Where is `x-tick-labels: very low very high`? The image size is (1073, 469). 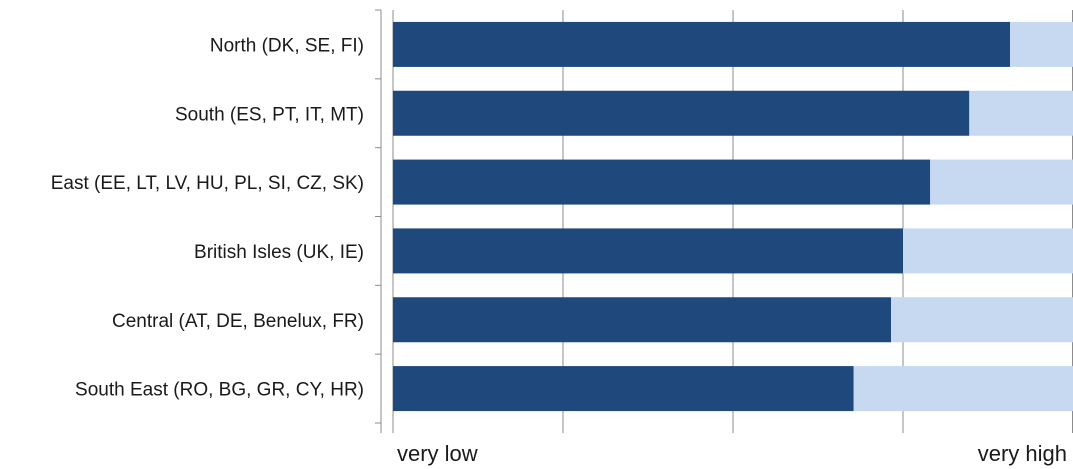 x-tick-labels: very low very high is located at coordinates (732, 453).